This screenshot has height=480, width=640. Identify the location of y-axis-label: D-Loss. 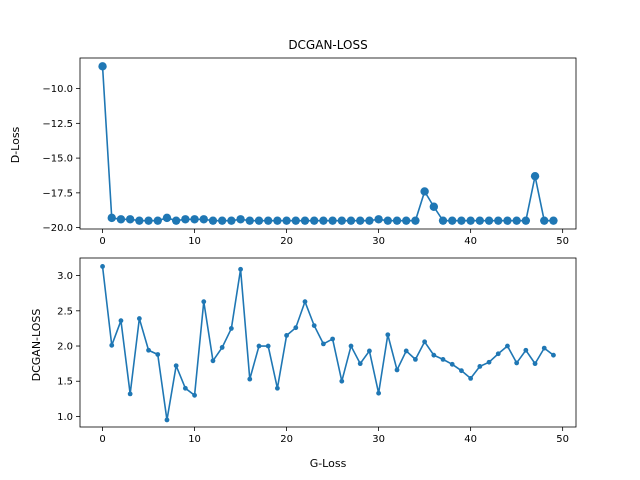
(15, 144).